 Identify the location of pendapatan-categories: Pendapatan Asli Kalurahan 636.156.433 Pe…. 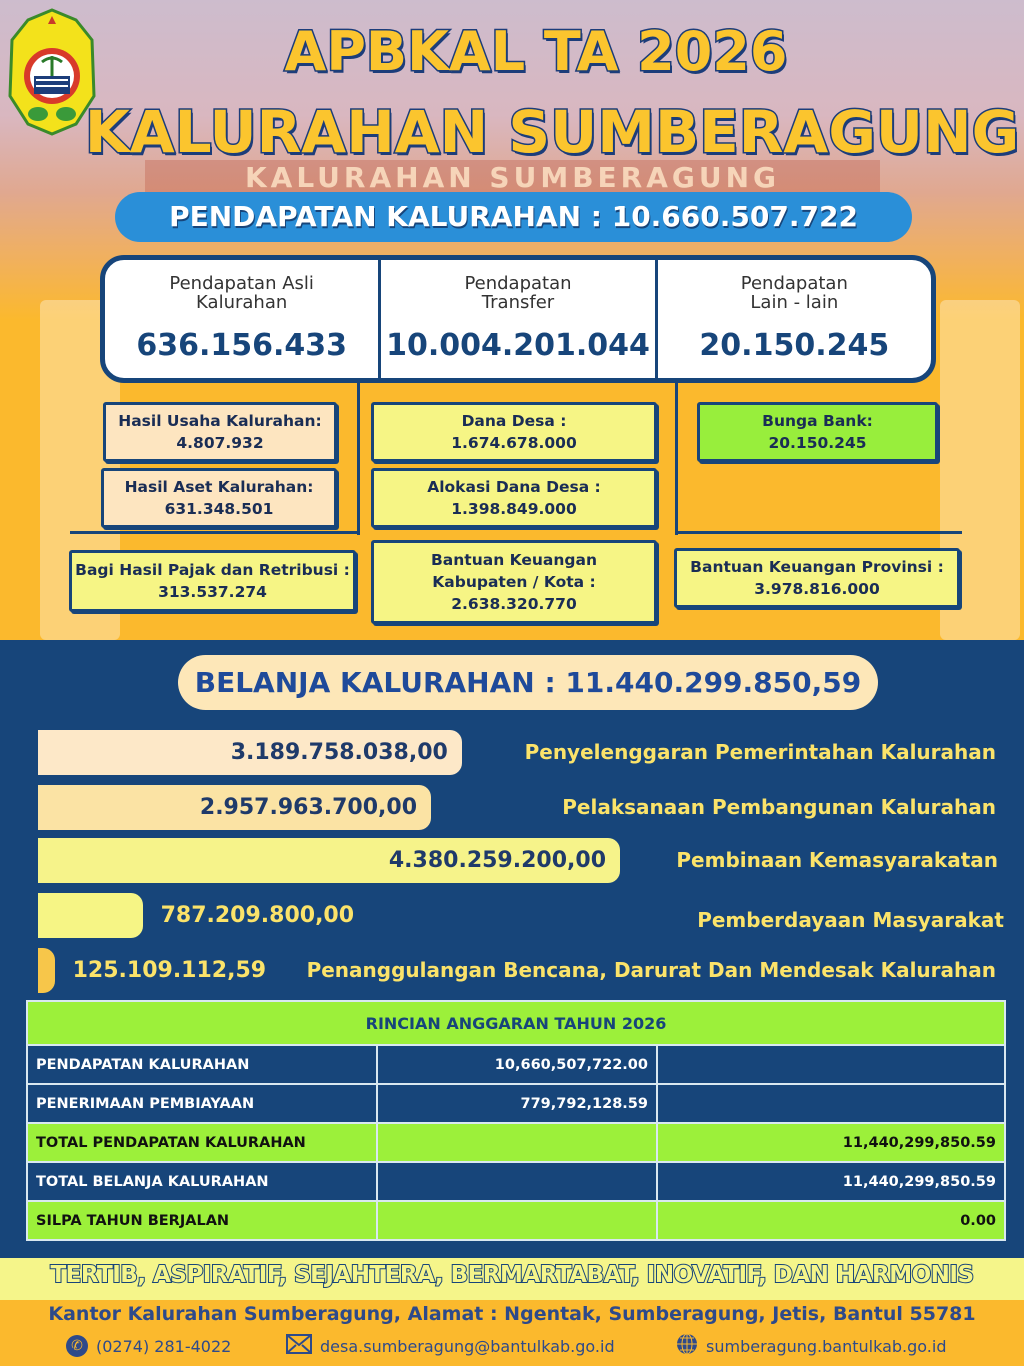
(518, 319).